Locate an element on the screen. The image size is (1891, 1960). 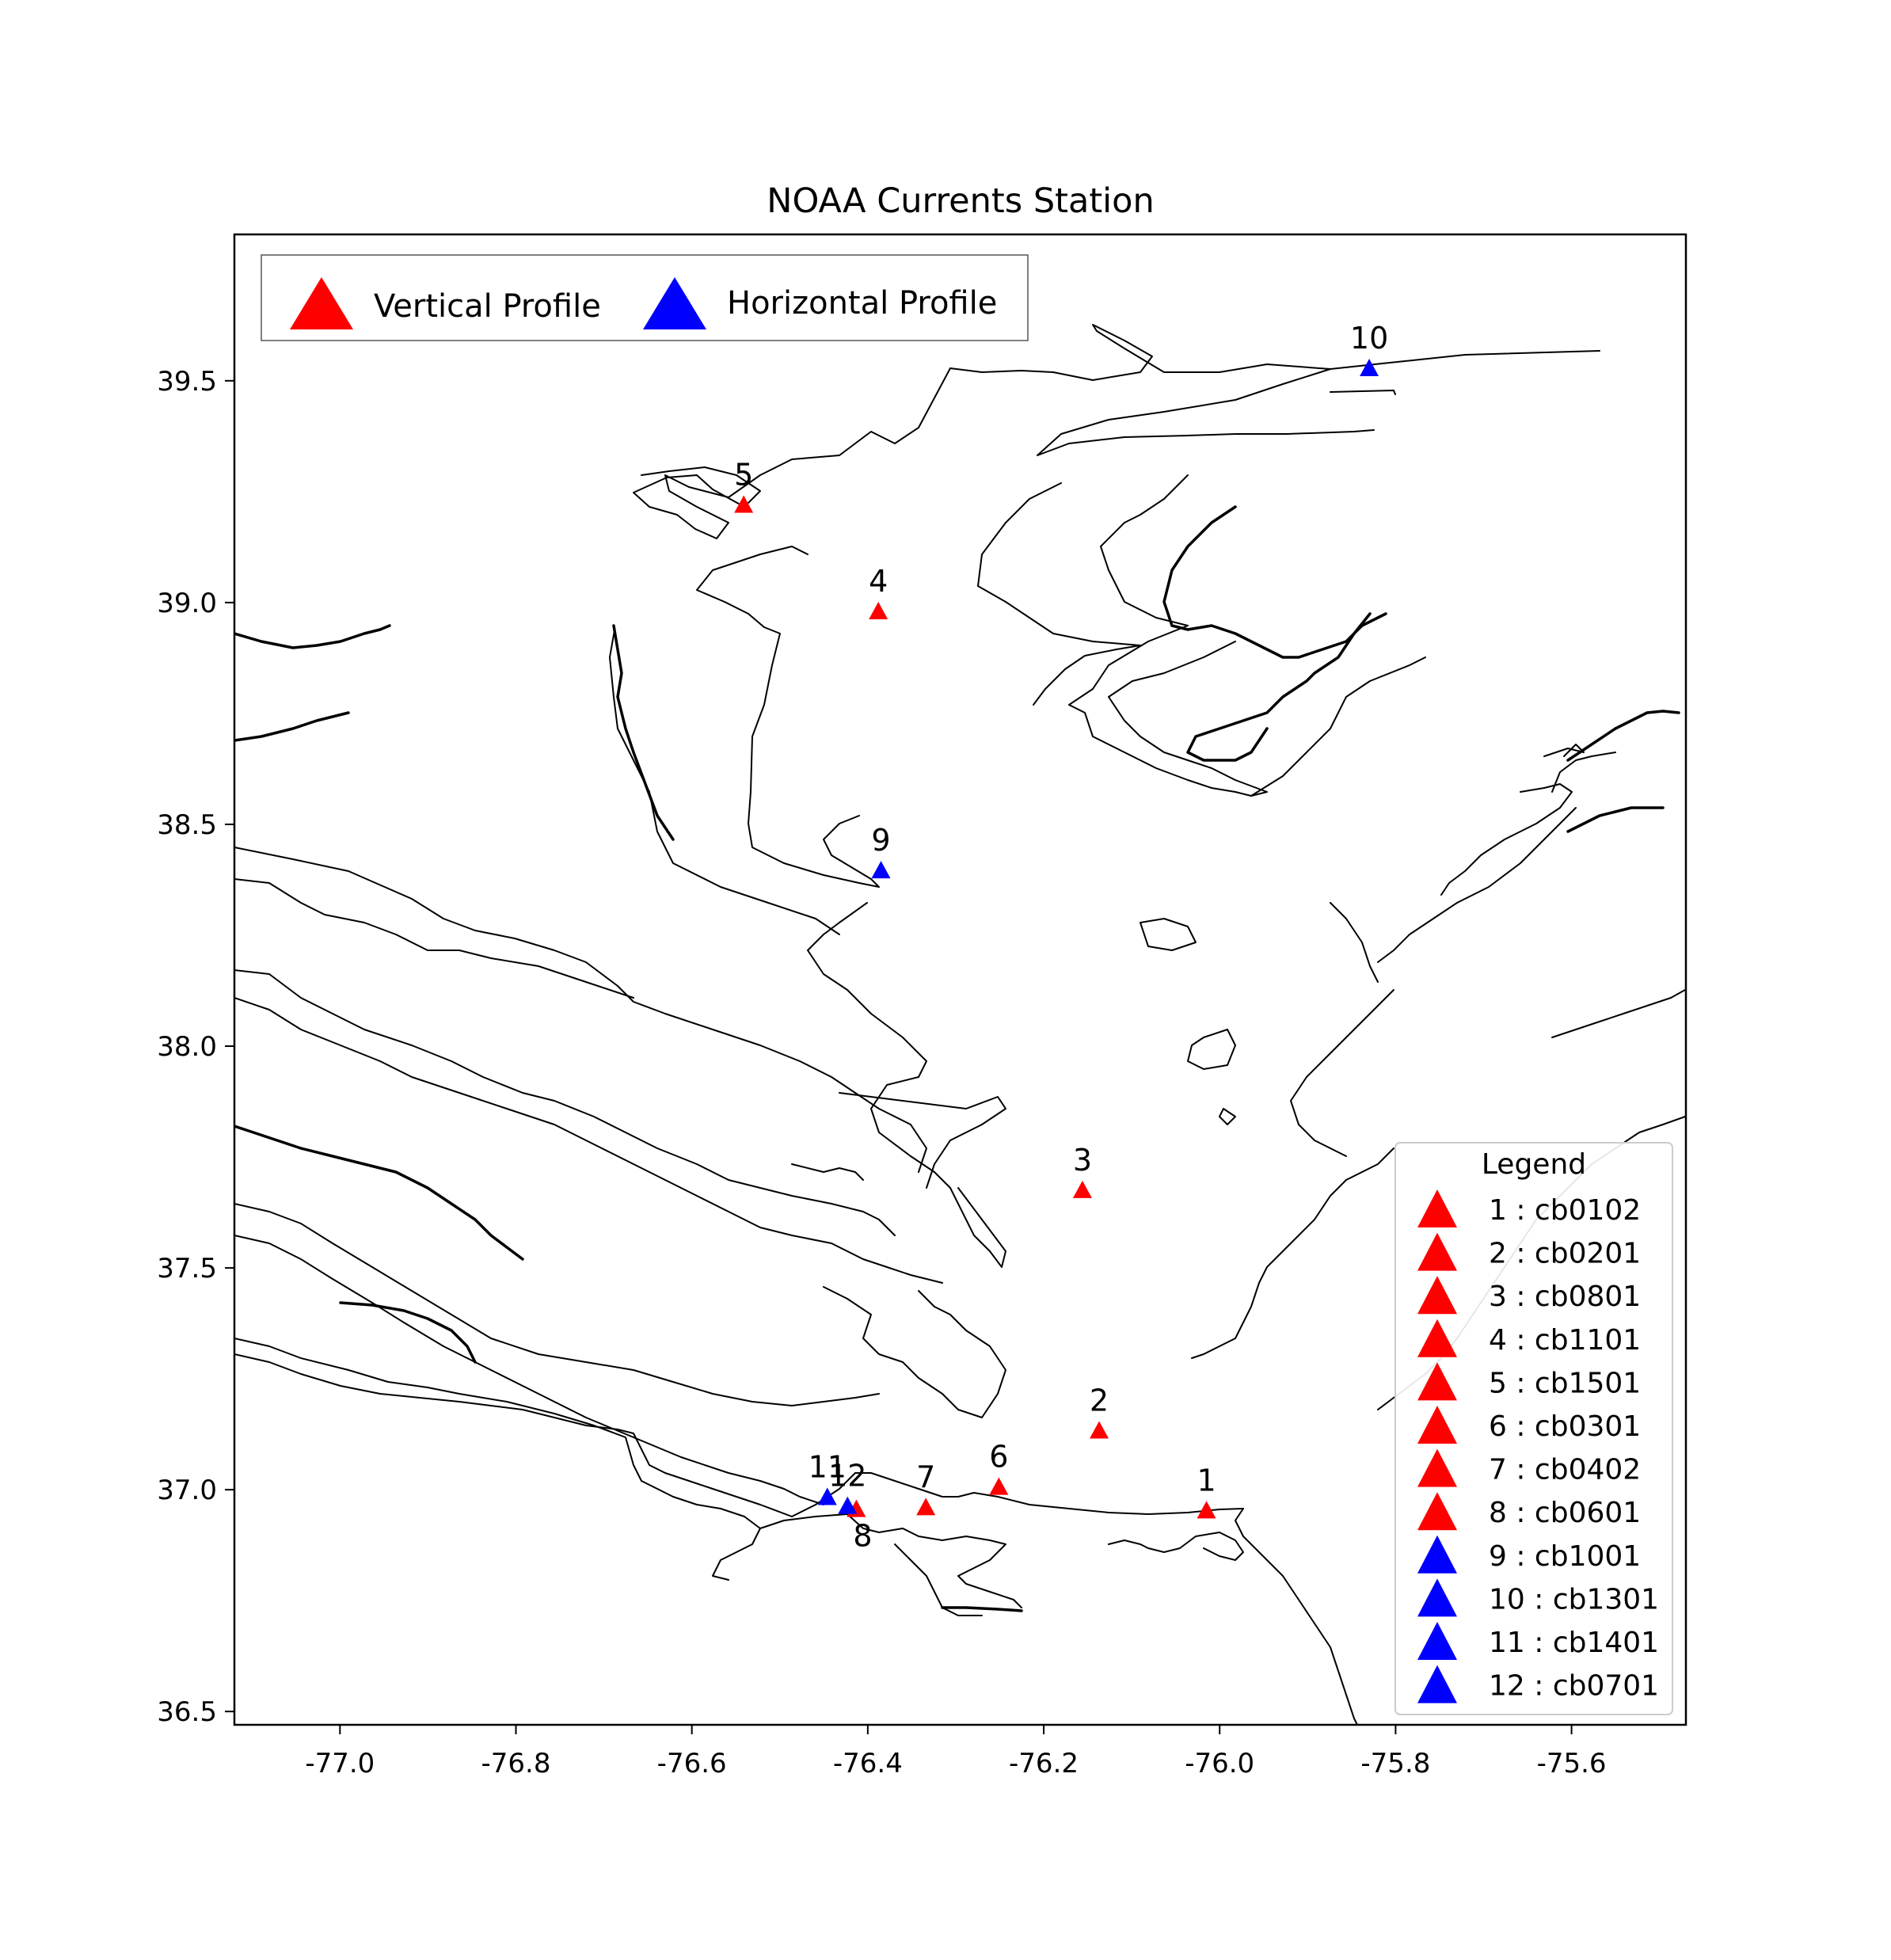
coastline-piankatank is located at coordinates (827, 1172).